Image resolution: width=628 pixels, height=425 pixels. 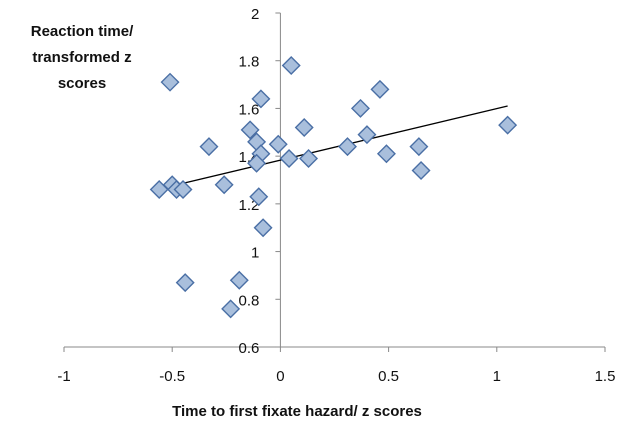 I want to click on trendline-group, so click(x=332, y=148).